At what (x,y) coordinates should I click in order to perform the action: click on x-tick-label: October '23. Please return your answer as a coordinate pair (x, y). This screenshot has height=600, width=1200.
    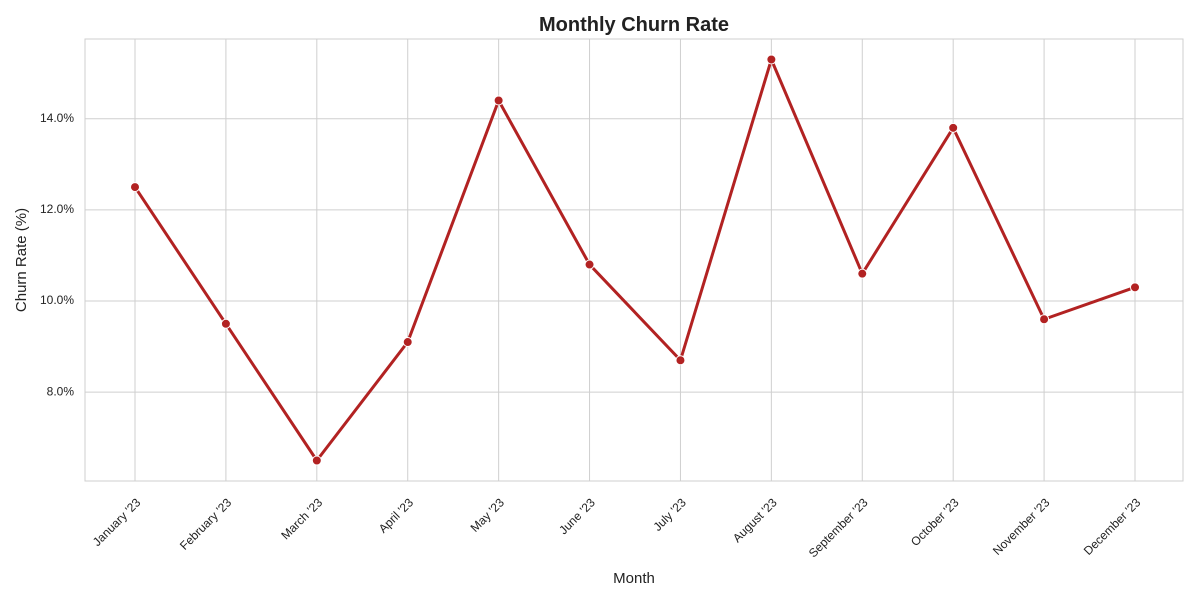
    Looking at the image, I should click on (935, 522).